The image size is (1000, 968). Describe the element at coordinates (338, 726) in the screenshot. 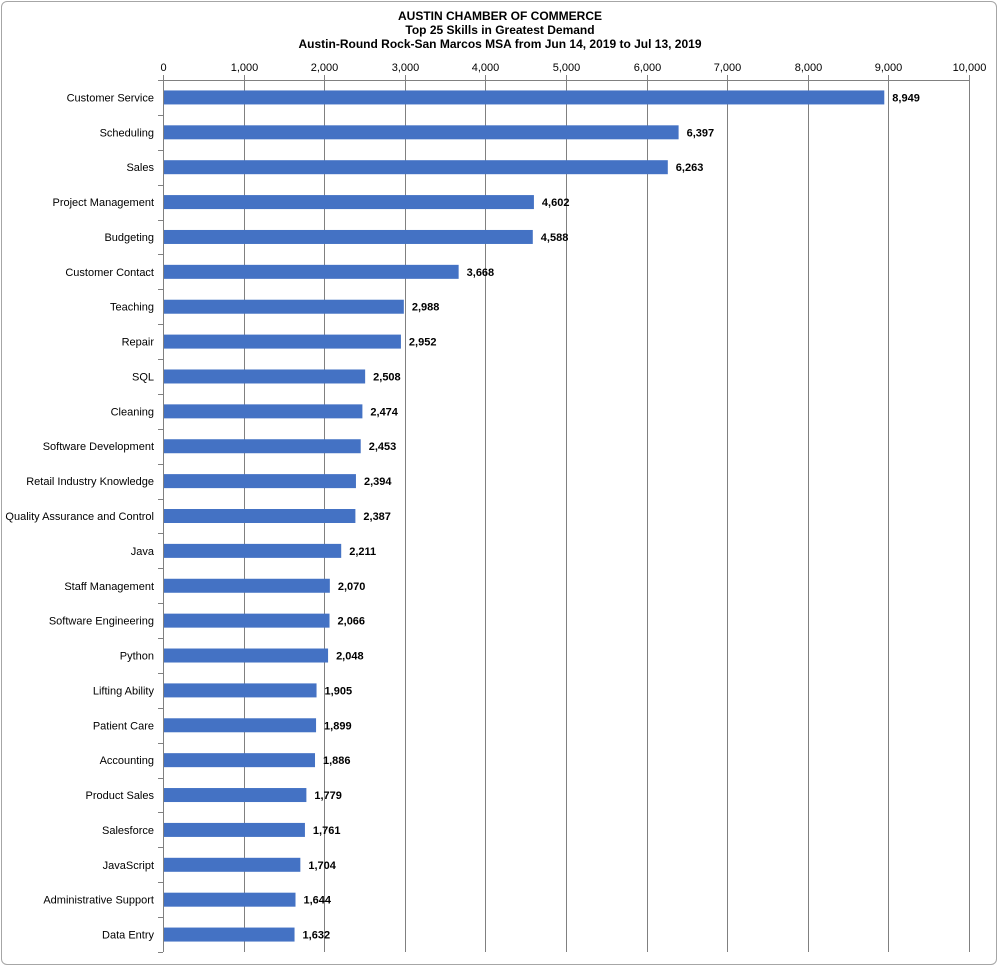

I see `data-label: 1,899` at that location.